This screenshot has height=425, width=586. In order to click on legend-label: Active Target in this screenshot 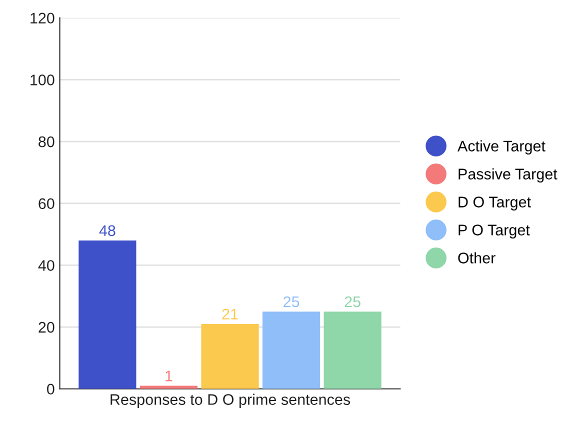, I will do `click(501, 147)`.